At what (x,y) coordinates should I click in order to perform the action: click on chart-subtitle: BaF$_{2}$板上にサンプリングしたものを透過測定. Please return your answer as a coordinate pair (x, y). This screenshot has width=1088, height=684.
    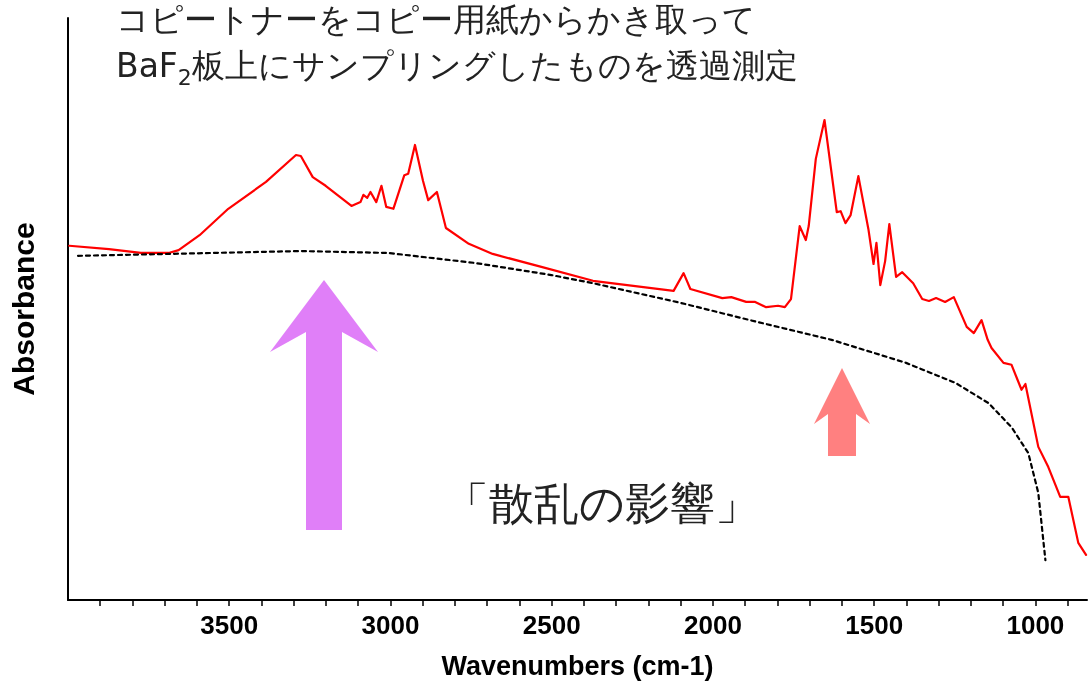
    Looking at the image, I should click on (457, 69).